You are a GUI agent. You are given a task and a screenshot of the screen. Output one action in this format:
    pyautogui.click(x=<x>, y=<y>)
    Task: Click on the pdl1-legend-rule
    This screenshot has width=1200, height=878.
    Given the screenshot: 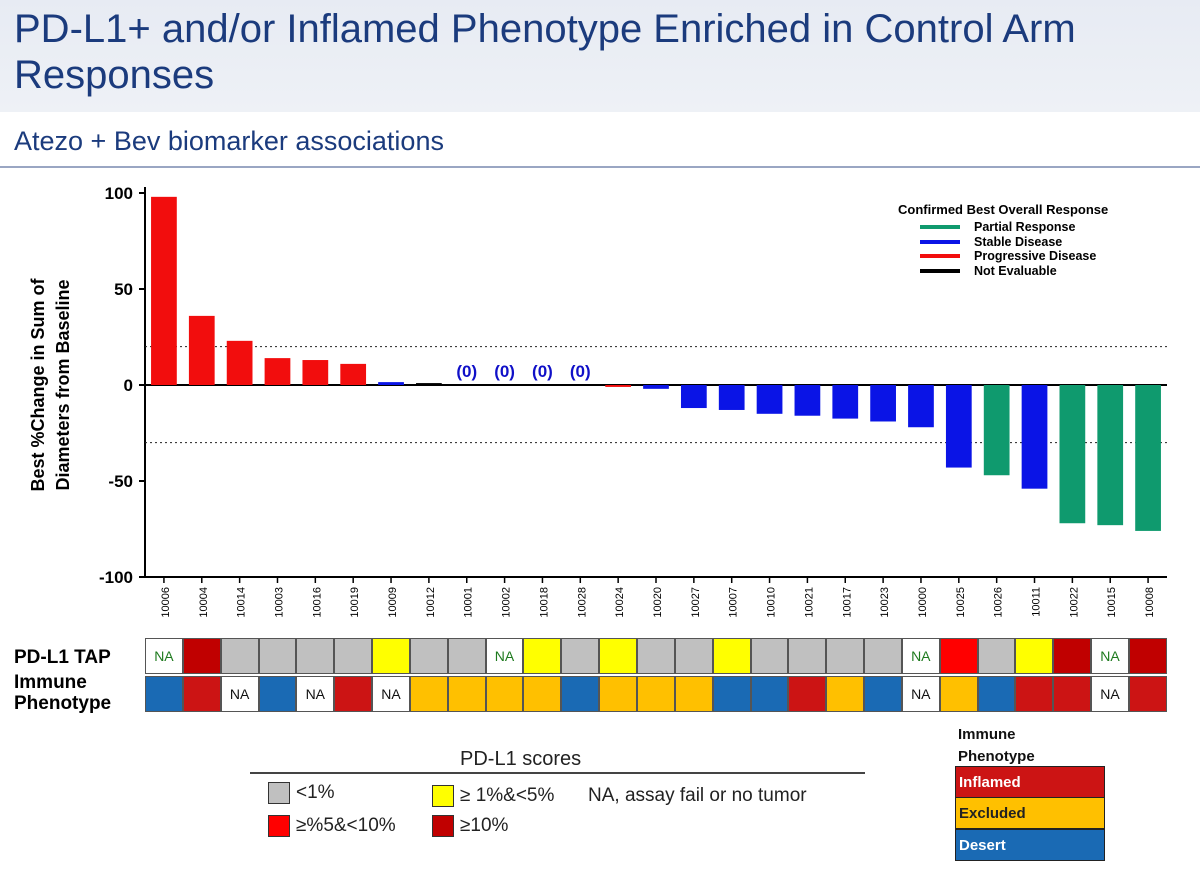 What is the action you would take?
    pyautogui.click(x=557, y=773)
    